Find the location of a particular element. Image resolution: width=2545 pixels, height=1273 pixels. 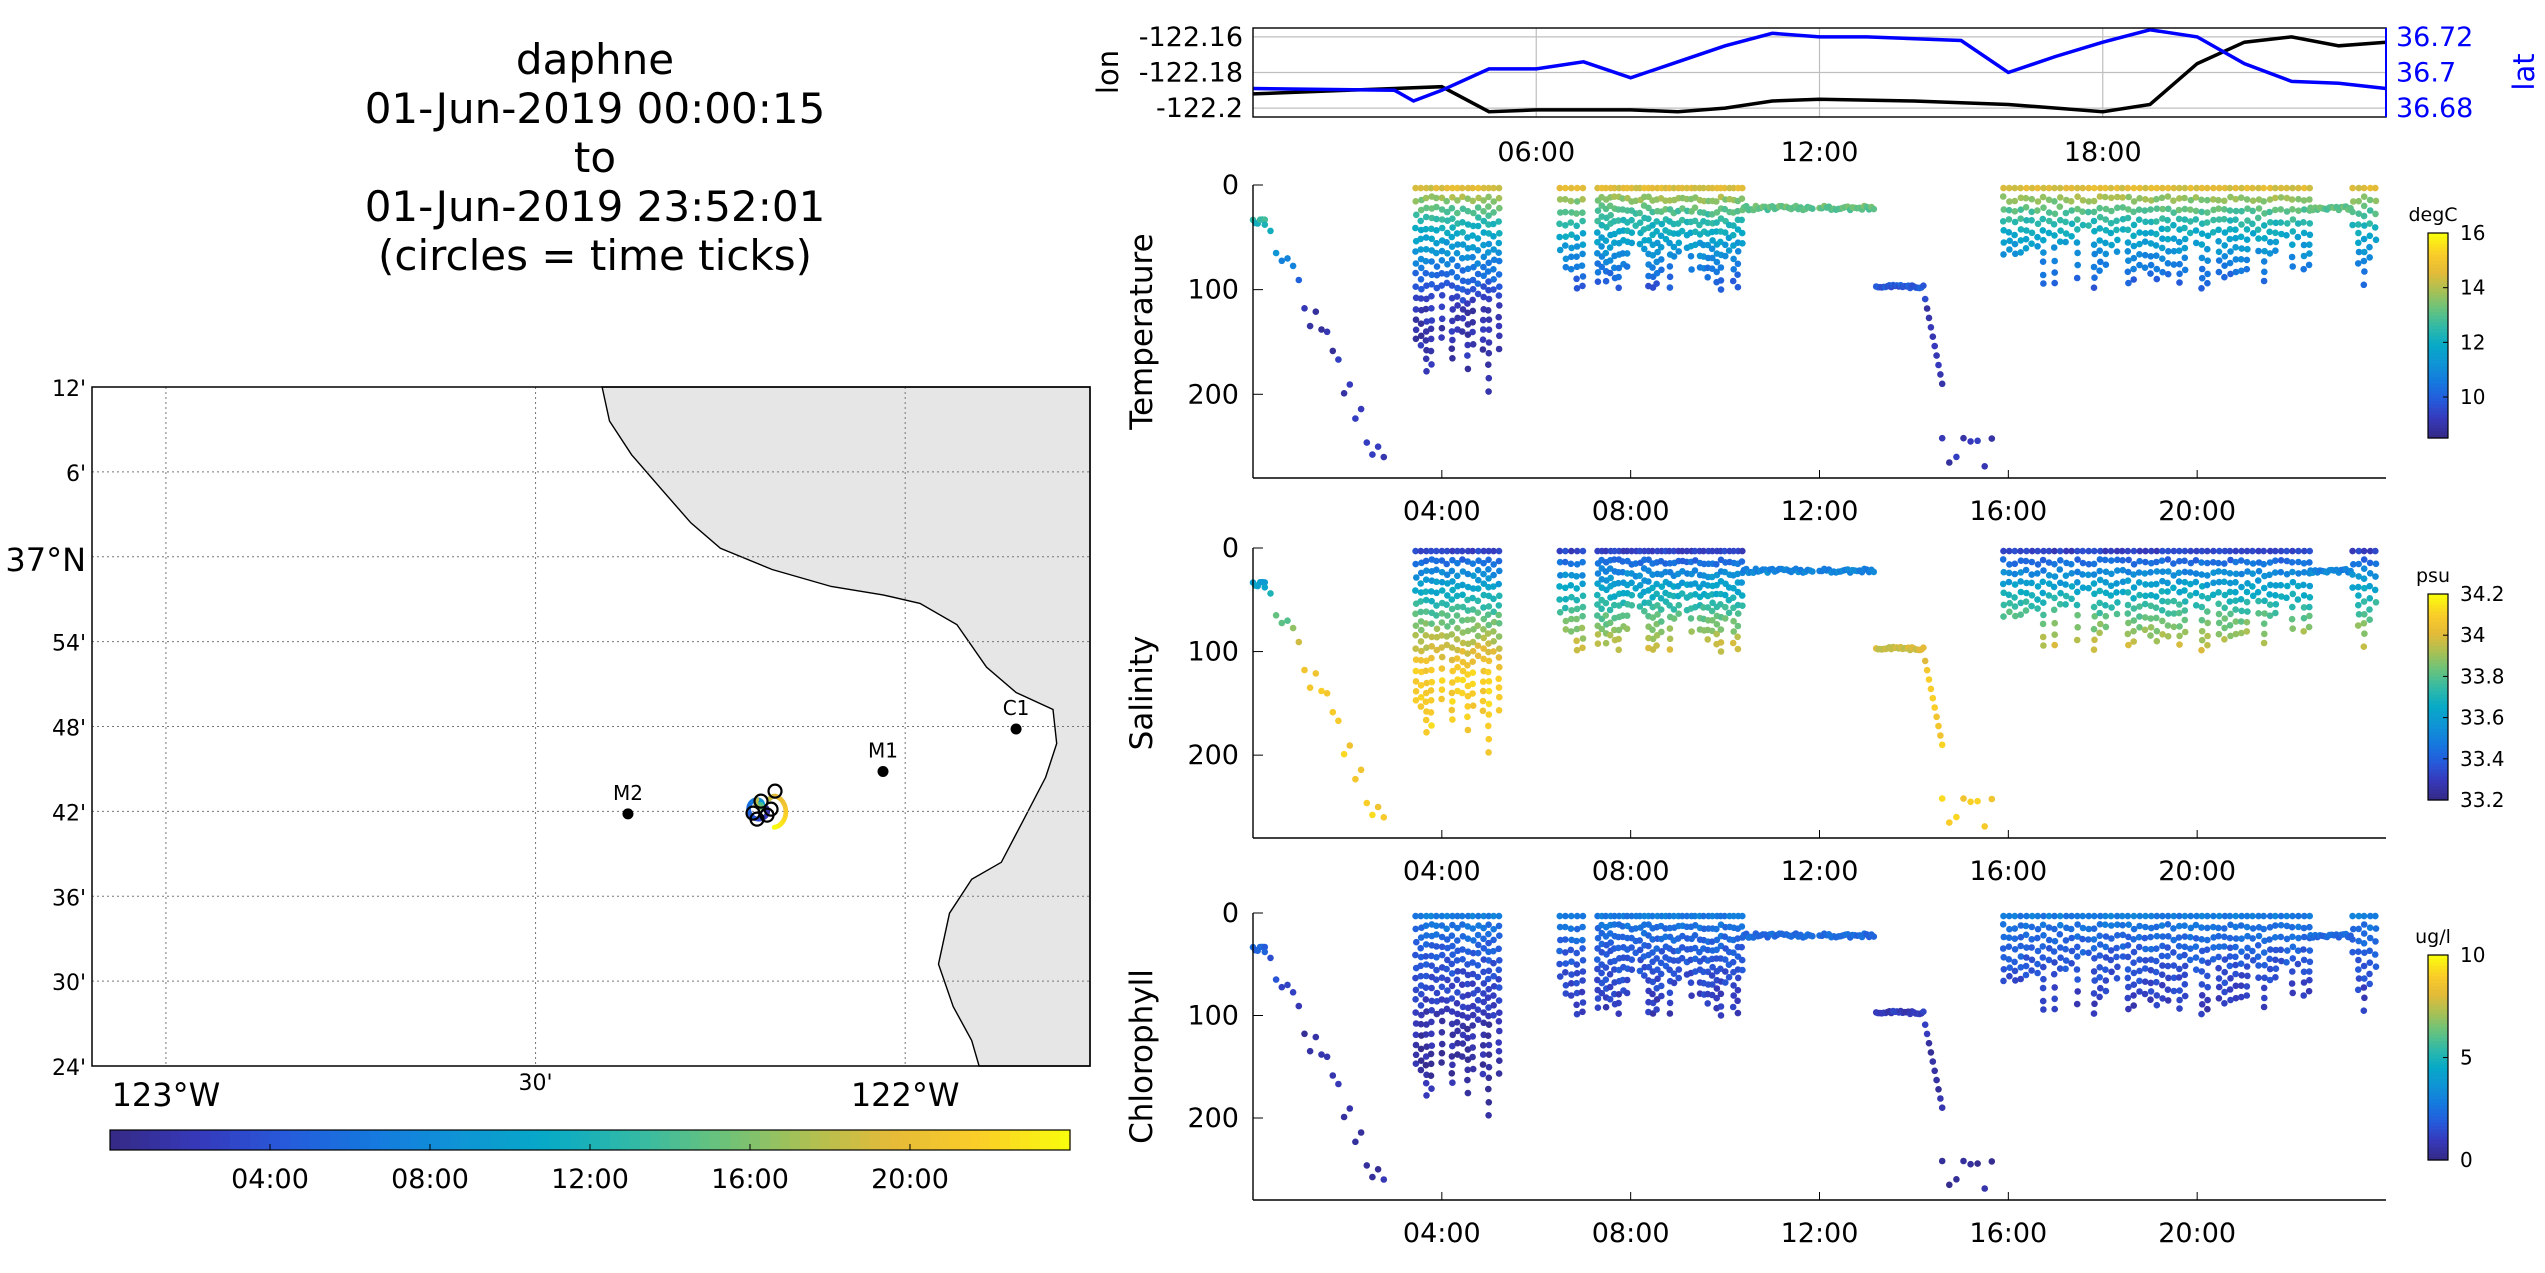

chlorophyll-section-colorbar-tick-label: 0 is located at coordinates (2466, 1160).